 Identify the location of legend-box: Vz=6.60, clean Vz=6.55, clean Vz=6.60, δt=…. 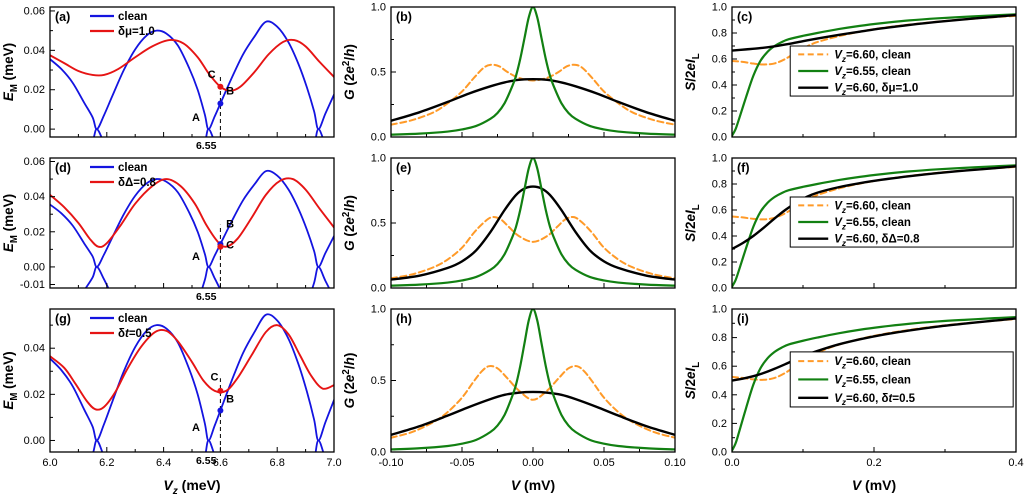
(901, 379).